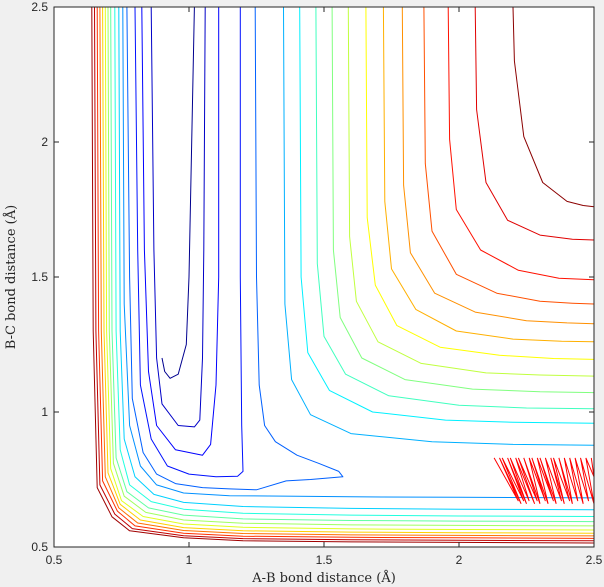 The image size is (604, 587). I want to click on x-tick-label: 2.5, so click(594, 560).